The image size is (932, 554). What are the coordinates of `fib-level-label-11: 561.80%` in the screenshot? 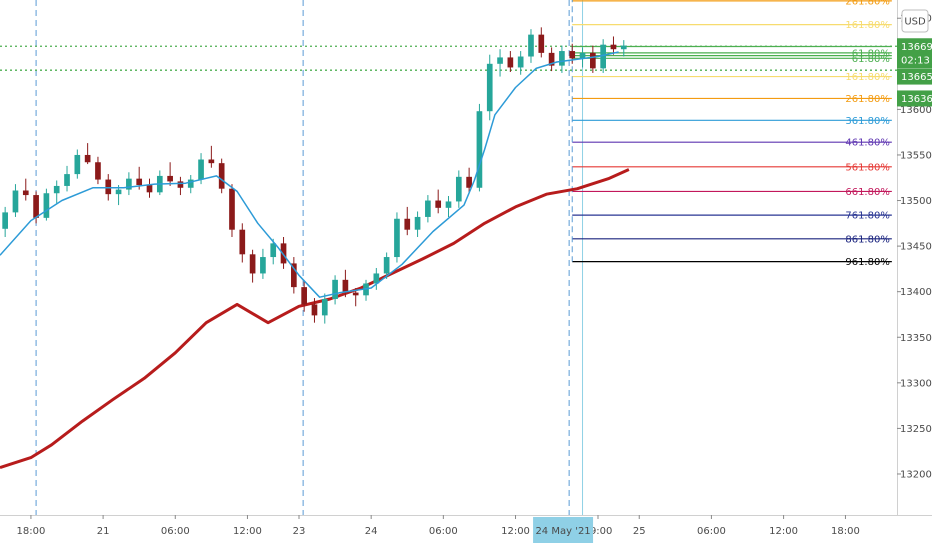 It's located at (867, 167).